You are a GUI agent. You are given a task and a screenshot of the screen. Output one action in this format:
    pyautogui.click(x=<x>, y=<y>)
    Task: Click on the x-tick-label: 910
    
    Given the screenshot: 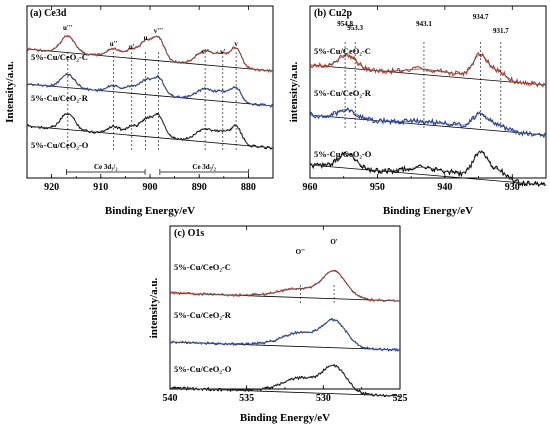 What is the action you would take?
    pyautogui.click(x=100, y=187)
    